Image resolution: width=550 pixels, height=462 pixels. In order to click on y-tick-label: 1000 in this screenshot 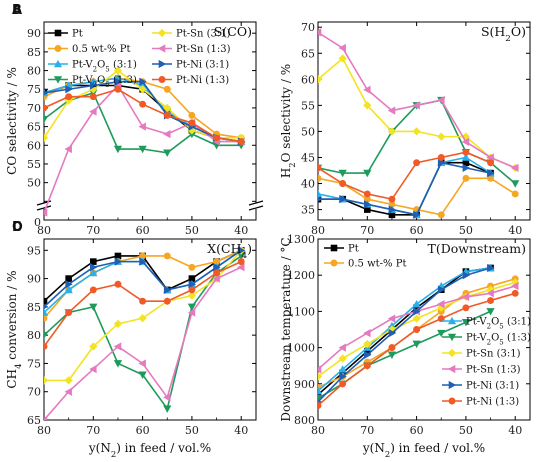, I will do `click(301, 348)`.